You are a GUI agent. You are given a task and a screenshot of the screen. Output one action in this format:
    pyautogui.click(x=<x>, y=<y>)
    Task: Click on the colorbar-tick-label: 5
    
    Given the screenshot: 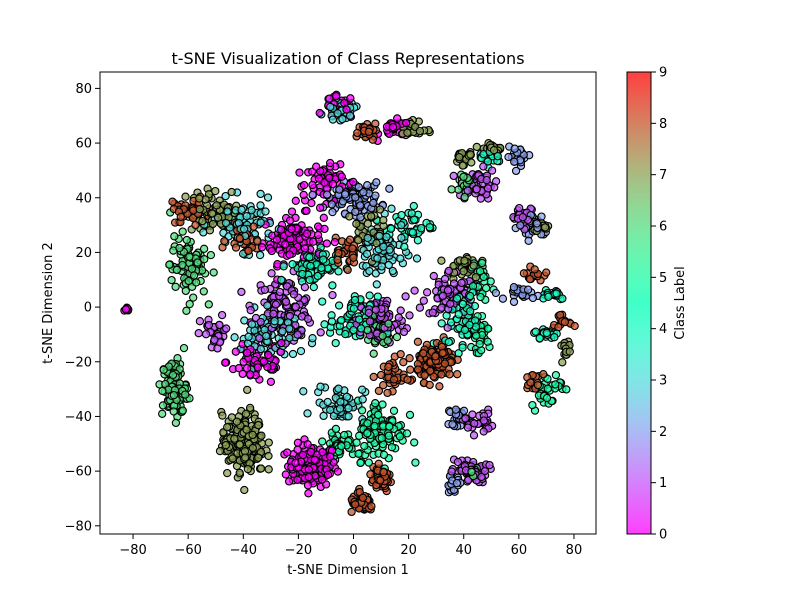 What is the action you would take?
    pyautogui.click(x=663, y=278)
    